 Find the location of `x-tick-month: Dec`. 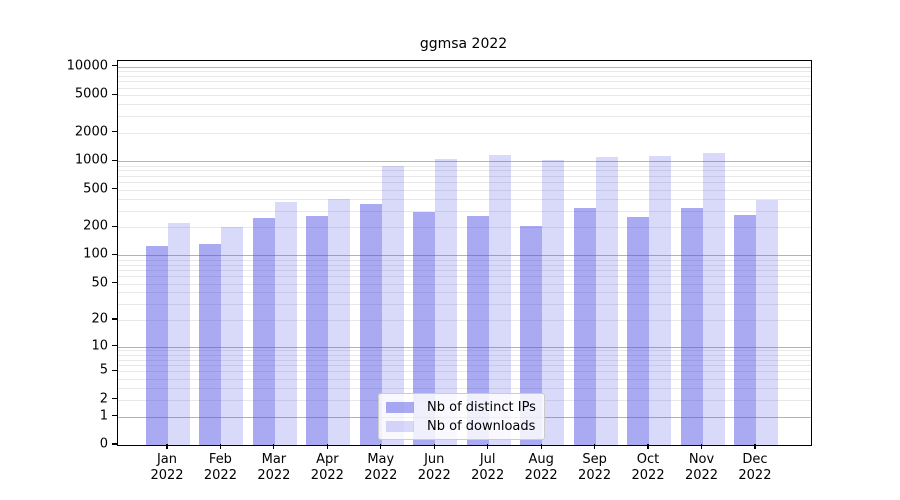

x-tick-month: Dec is located at coordinates (755, 459).